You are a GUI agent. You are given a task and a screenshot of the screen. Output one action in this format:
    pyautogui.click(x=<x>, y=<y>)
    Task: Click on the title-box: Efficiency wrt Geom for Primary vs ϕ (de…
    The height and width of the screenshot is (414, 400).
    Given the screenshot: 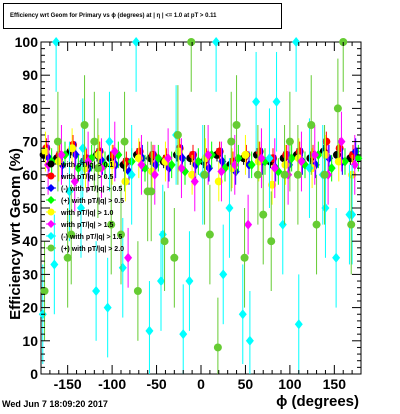 What is the action you would take?
    pyautogui.click(x=142, y=16)
    